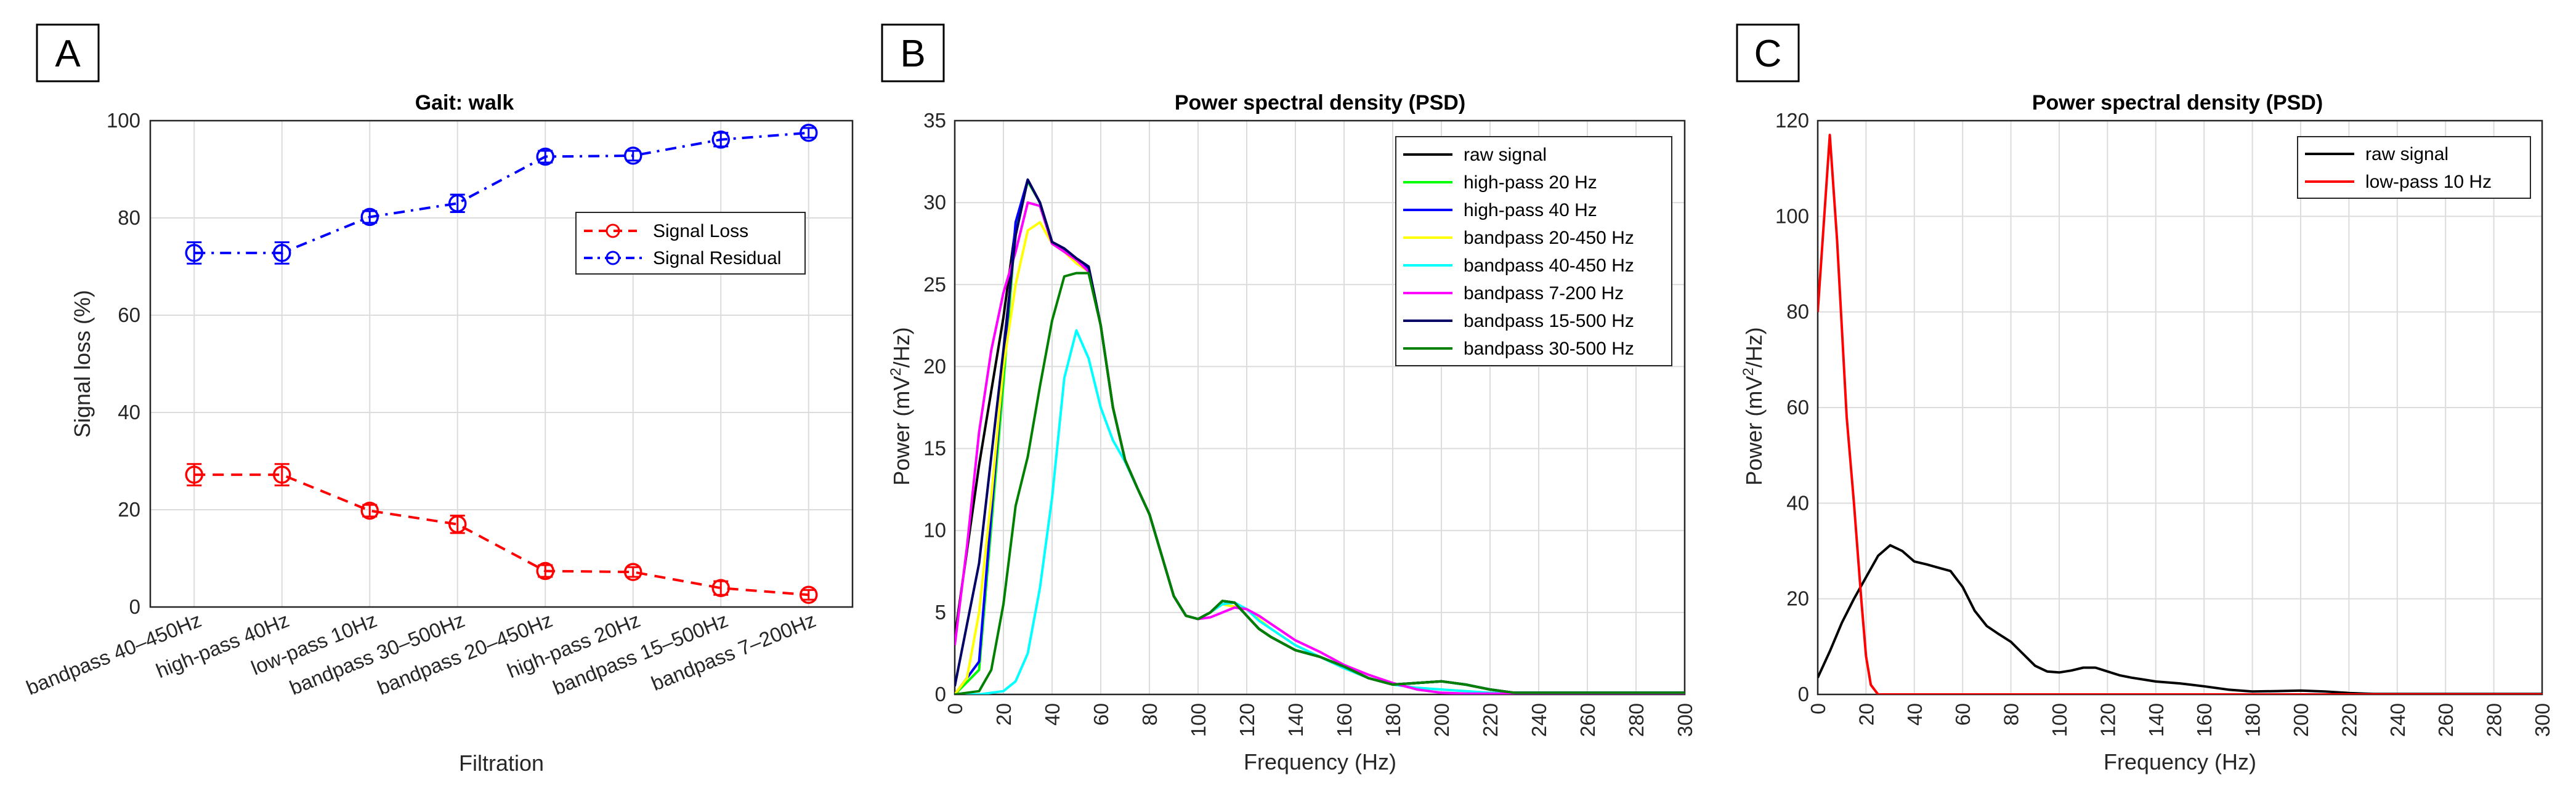 The height and width of the screenshot is (788, 2576). What do you see at coordinates (934, 284) in the screenshot?
I see `panel-b-y-tick-label: 25` at bounding box center [934, 284].